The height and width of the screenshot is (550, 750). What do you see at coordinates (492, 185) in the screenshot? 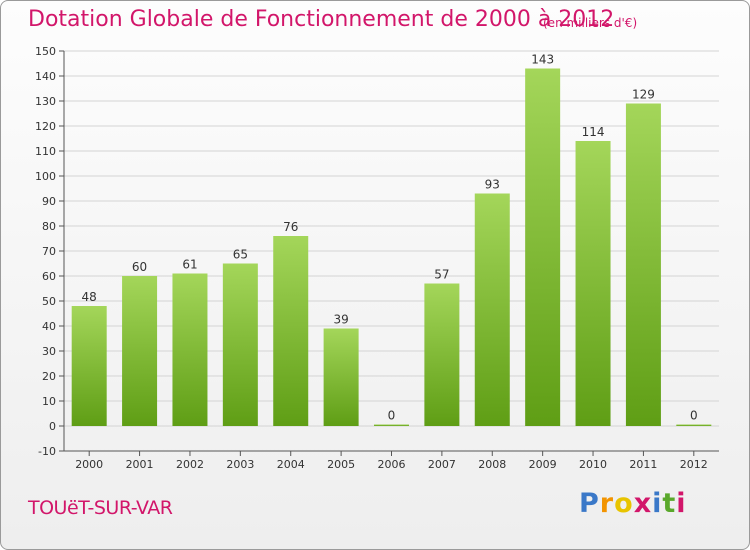
I see `bar-value-label: 93` at bounding box center [492, 185].